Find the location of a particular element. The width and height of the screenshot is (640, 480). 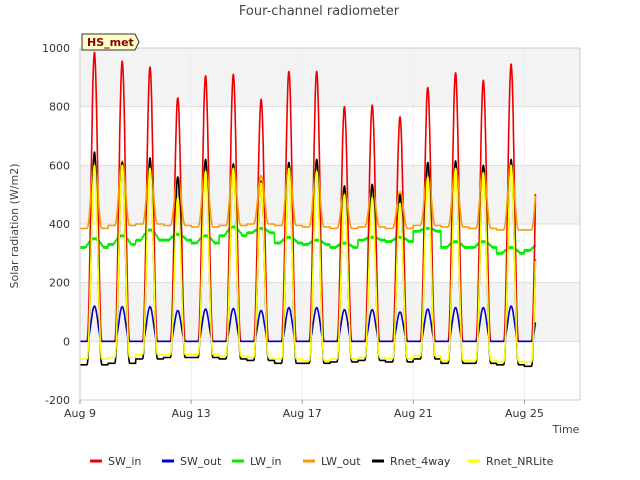

y-tick-label: 600 is located at coordinates (59, 165).